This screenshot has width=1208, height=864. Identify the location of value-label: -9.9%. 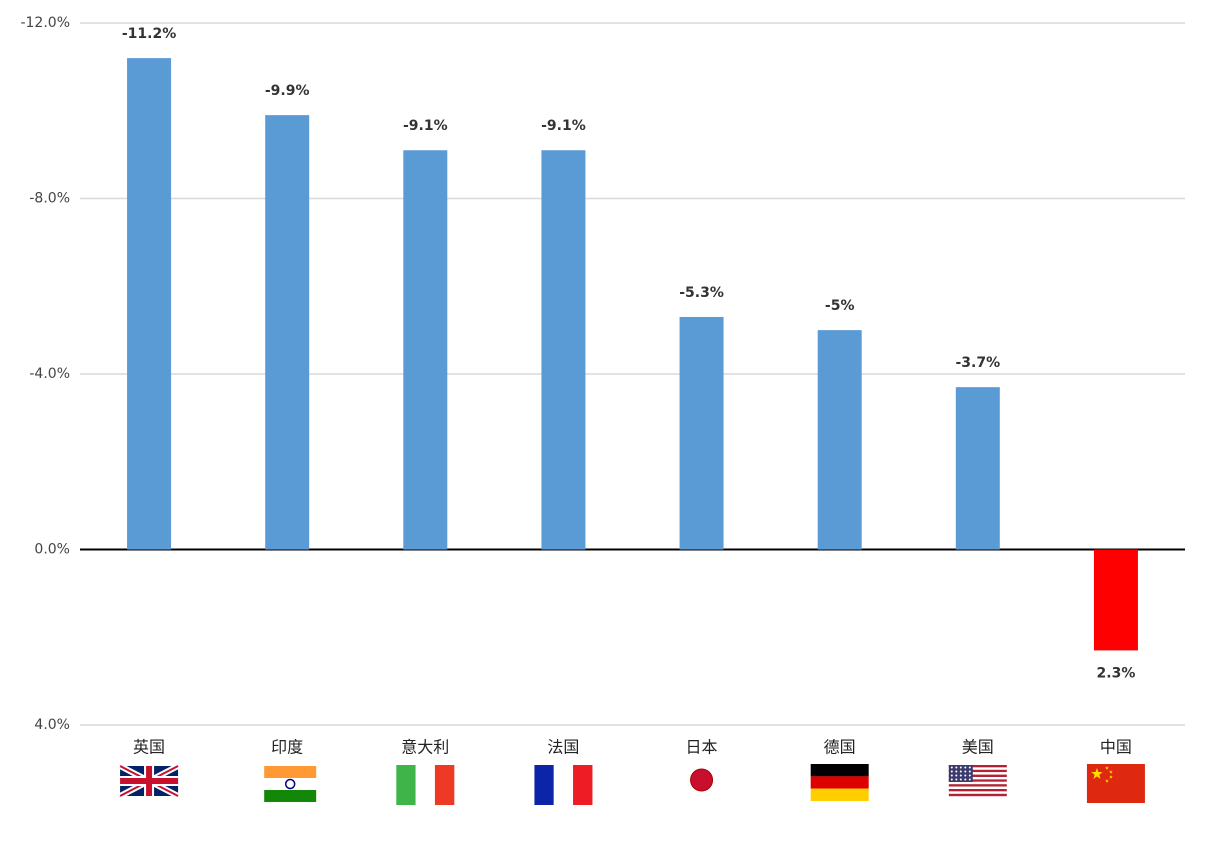
(287, 91).